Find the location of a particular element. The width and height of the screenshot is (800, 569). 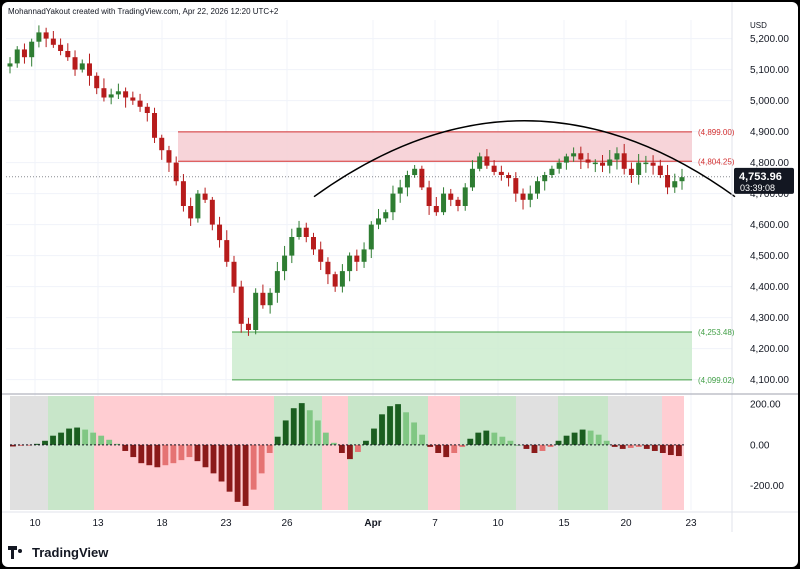

resistance-zone is located at coordinates (435, 146).